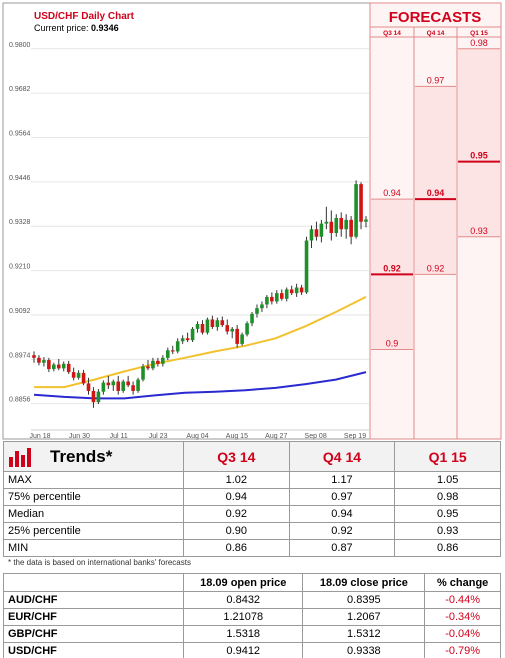 This screenshot has width=505, height=658. I want to click on row-label: MAX, so click(93, 480).